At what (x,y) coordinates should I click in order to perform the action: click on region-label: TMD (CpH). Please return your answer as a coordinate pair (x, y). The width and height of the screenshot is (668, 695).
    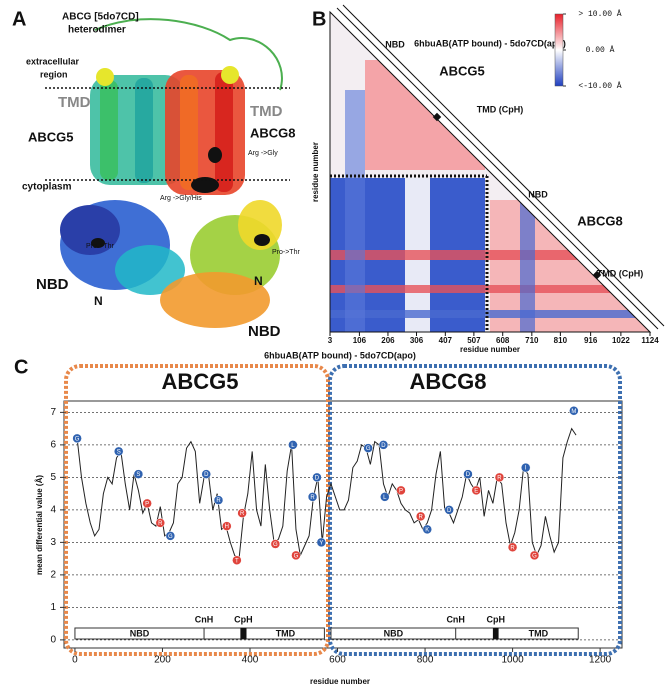
    Looking at the image, I should click on (500, 109).